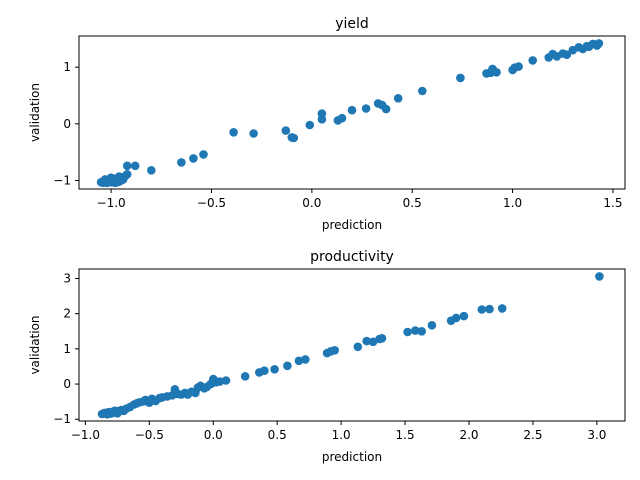 The width and height of the screenshot is (640, 480). Describe the element at coordinates (62, 419) in the screenshot. I see `productivity-y-tick-label: −1` at that location.